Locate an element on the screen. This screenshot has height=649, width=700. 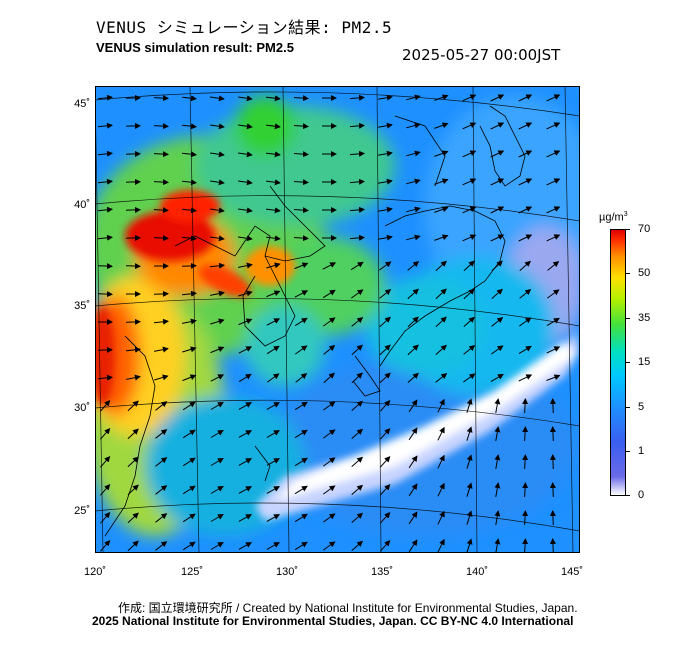
page-title-en: VENUS simulation result: PM2.5 is located at coordinates (195, 47).